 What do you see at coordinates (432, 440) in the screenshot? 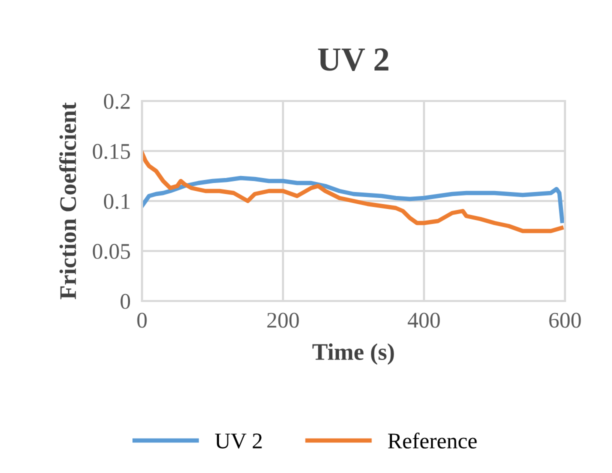
I see `legend-label: Reference` at bounding box center [432, 440].